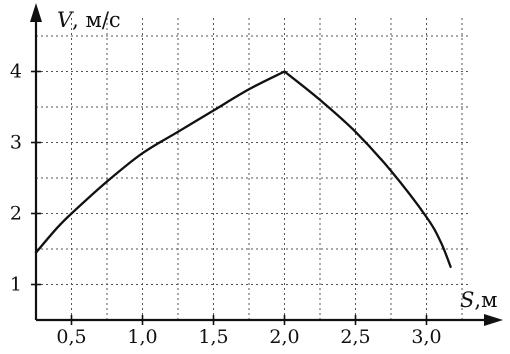 This screenshot has height=354, width=510. Describe the element at coordinates (142, 337) in the screenshot. I see `x-tick-label: 1,0` at that location.